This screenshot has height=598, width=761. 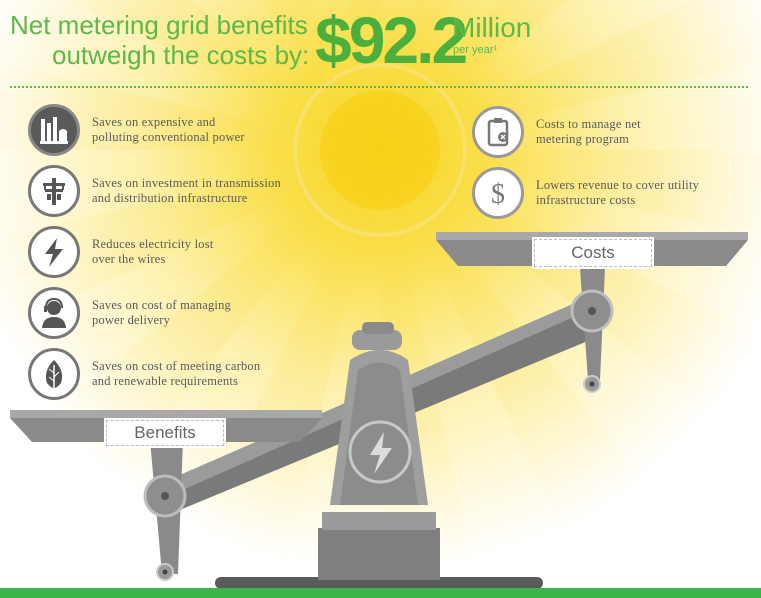 What do you see at coordinates (391, 40) in the screenshot?
I see `headline-amount: $92.2` at bounding box center [391, 40].